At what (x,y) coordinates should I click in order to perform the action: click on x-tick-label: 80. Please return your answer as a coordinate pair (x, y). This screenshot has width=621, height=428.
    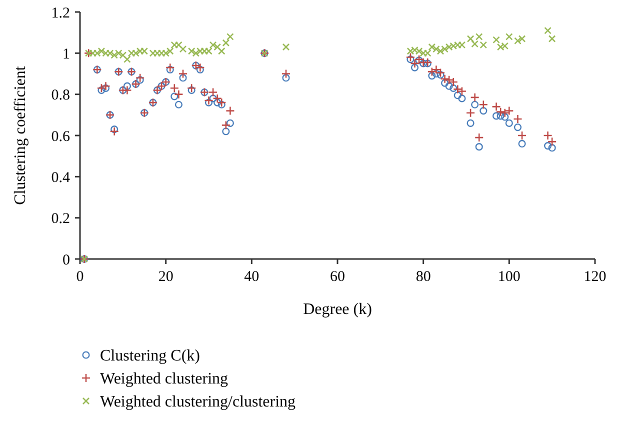
    Looking at the image, I should click on (423, 277).